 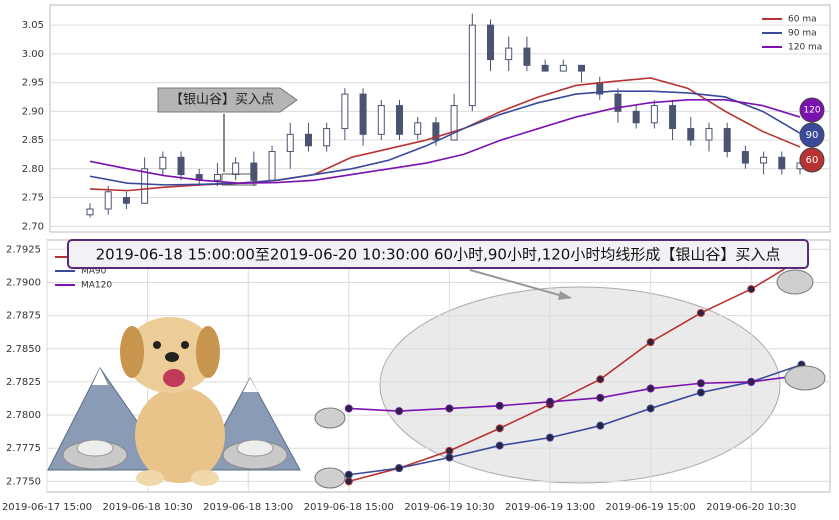 I want to click on y-tick-label: 2.7850, so click(x=23, y=349).